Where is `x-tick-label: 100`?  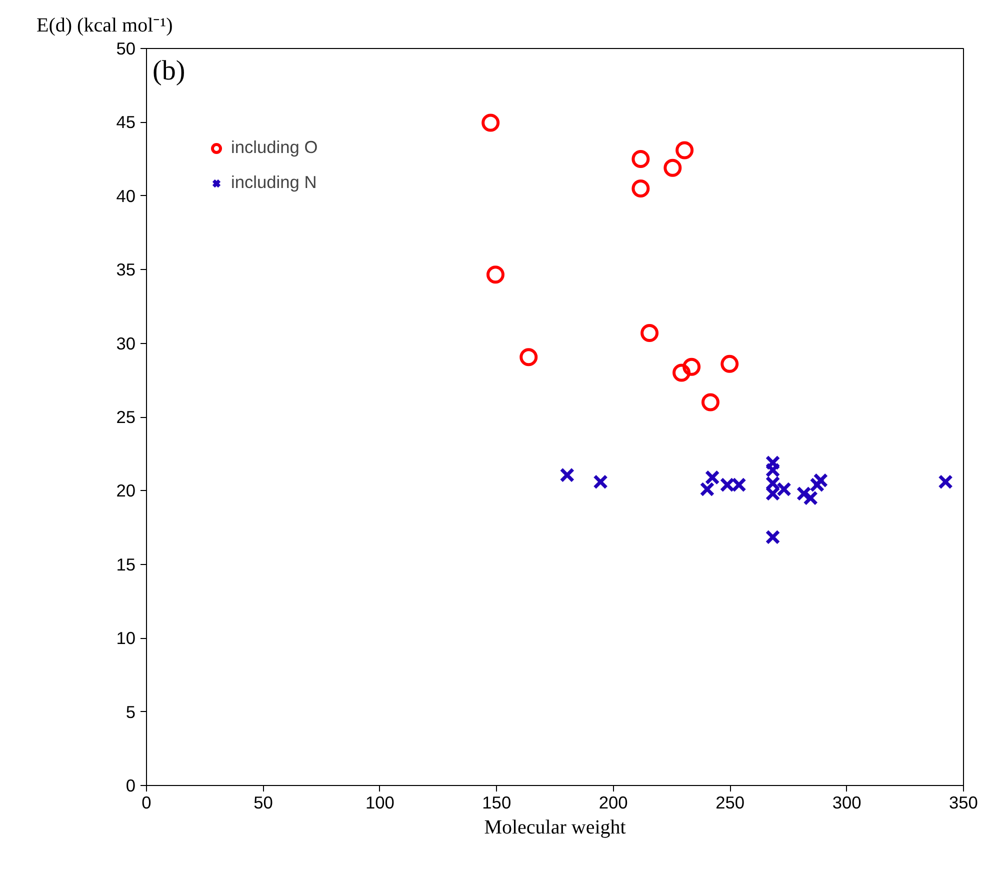
x-tick-label: 100 is located at coordinates (379, 802).